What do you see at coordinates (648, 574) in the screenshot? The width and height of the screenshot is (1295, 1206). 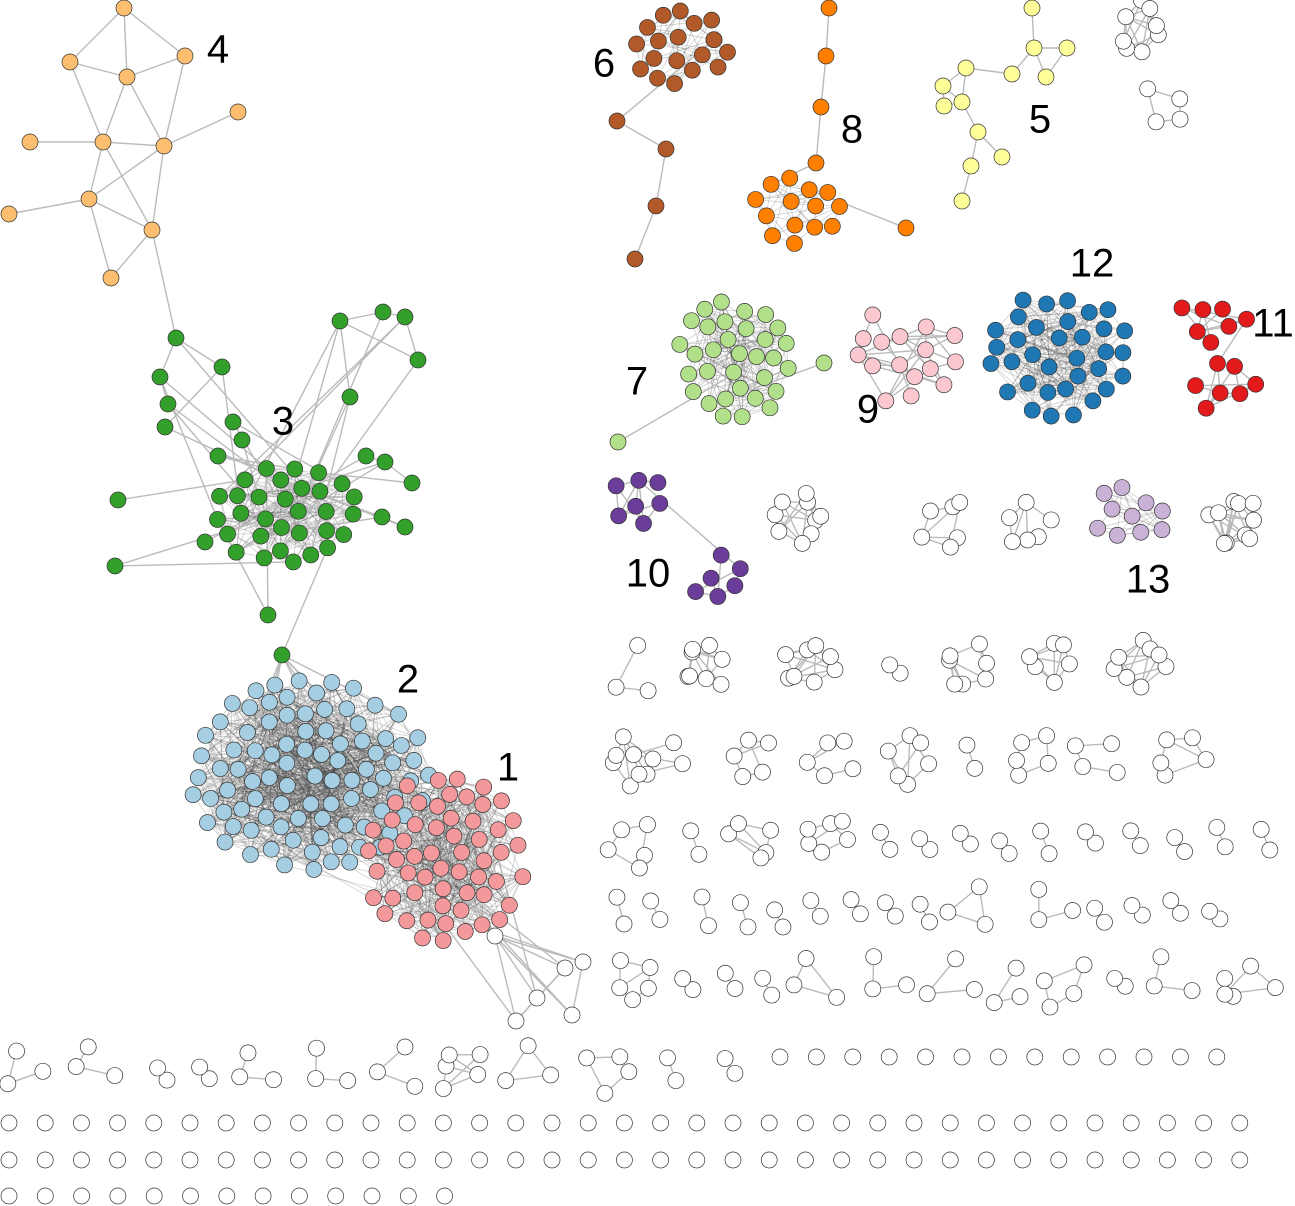 I see `cluster-label: 10` at bounding box center [648, 574].